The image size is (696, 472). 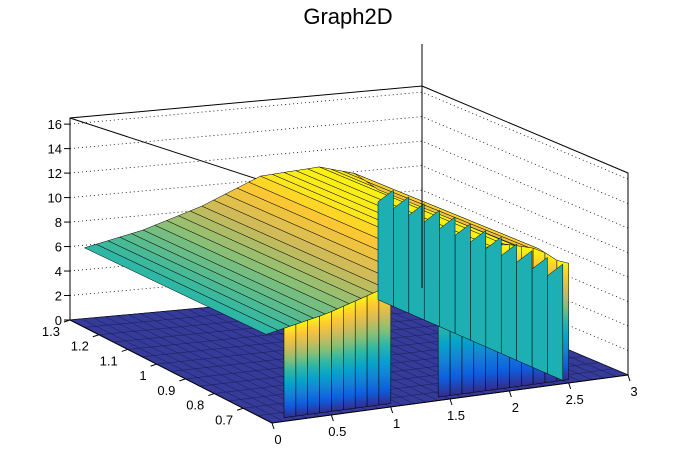 What do you see at coordinates (58, 271) in the screenshot?
I see `z-tick-label: 4` at bounding box center [58, 271].